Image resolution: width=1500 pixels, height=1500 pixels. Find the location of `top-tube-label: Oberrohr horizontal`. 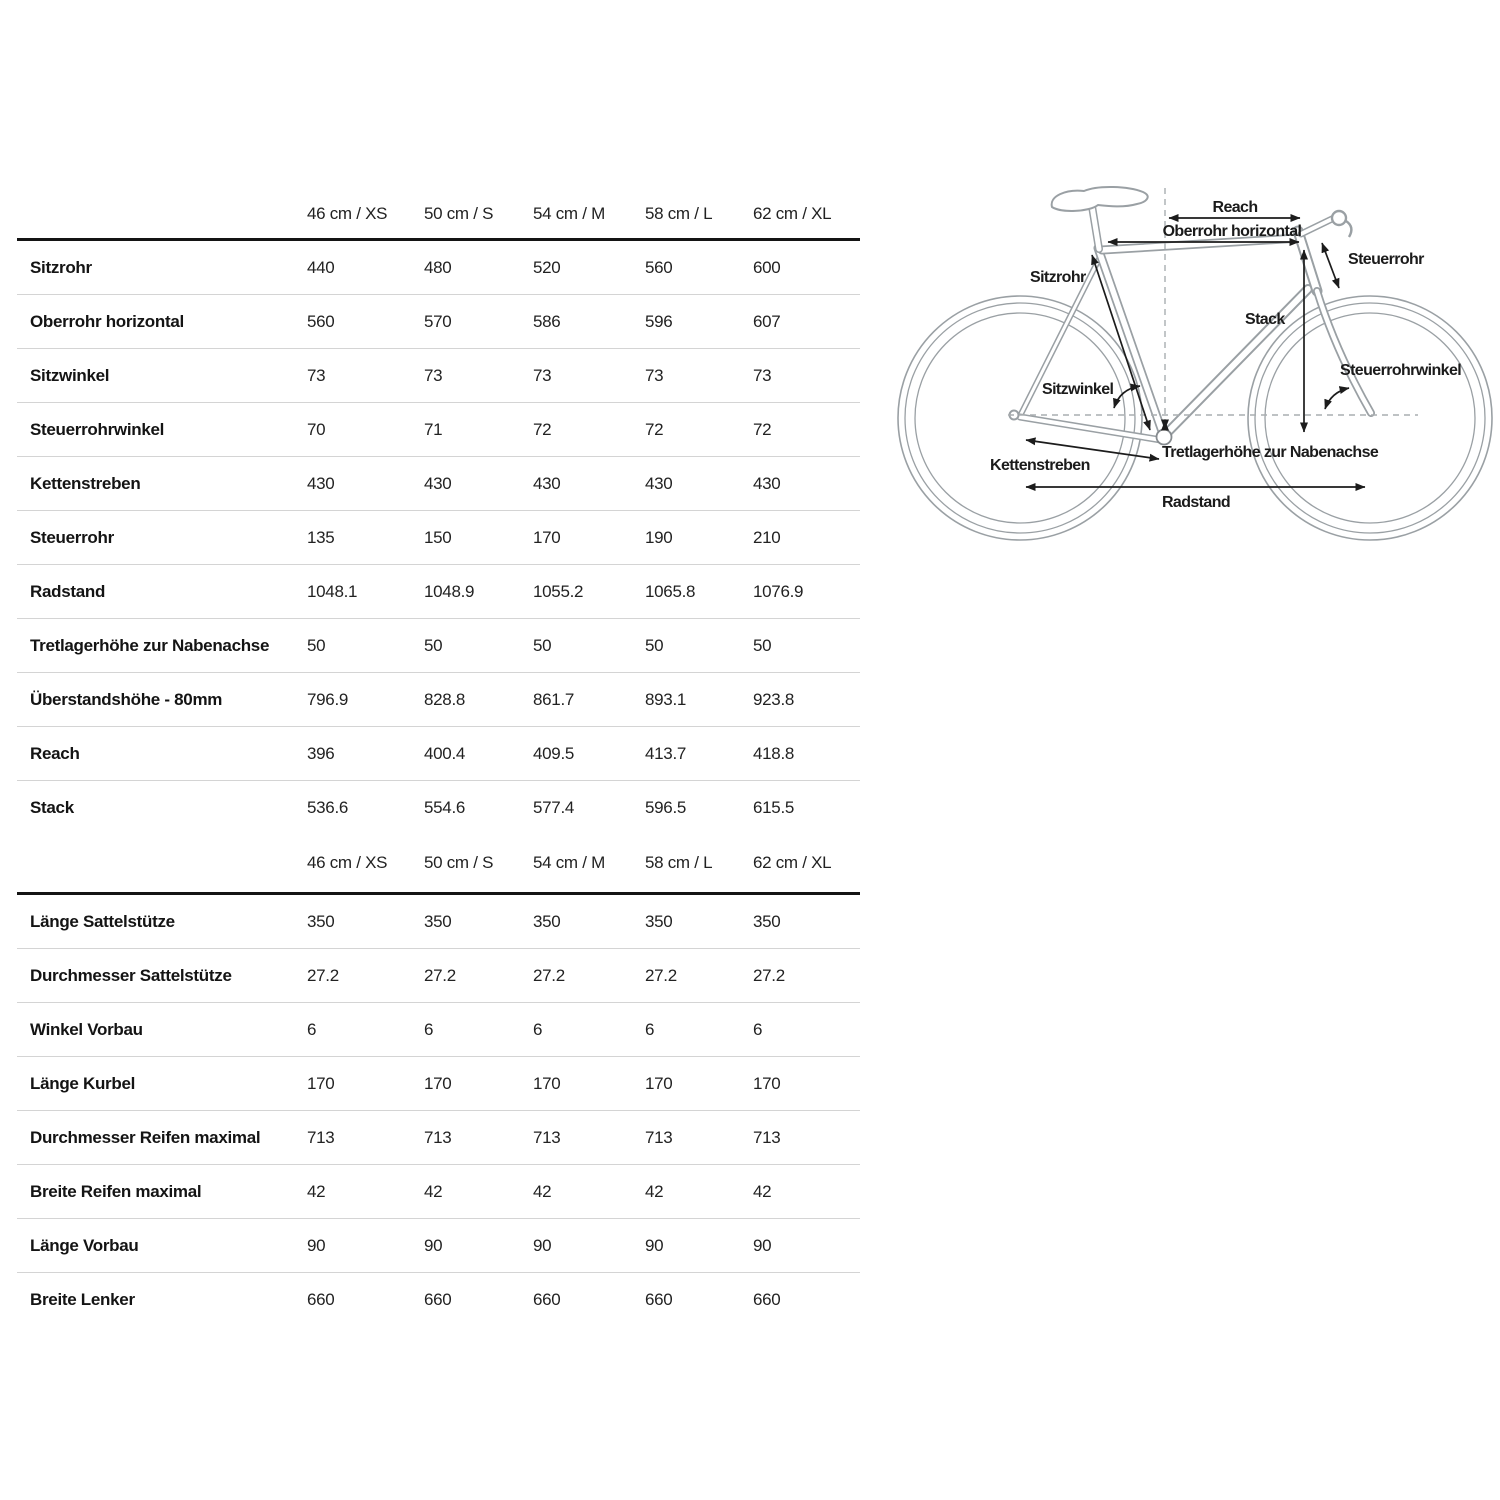

top-tube-label: Oberrohr horizontal is located at coordinates (1232, 231).